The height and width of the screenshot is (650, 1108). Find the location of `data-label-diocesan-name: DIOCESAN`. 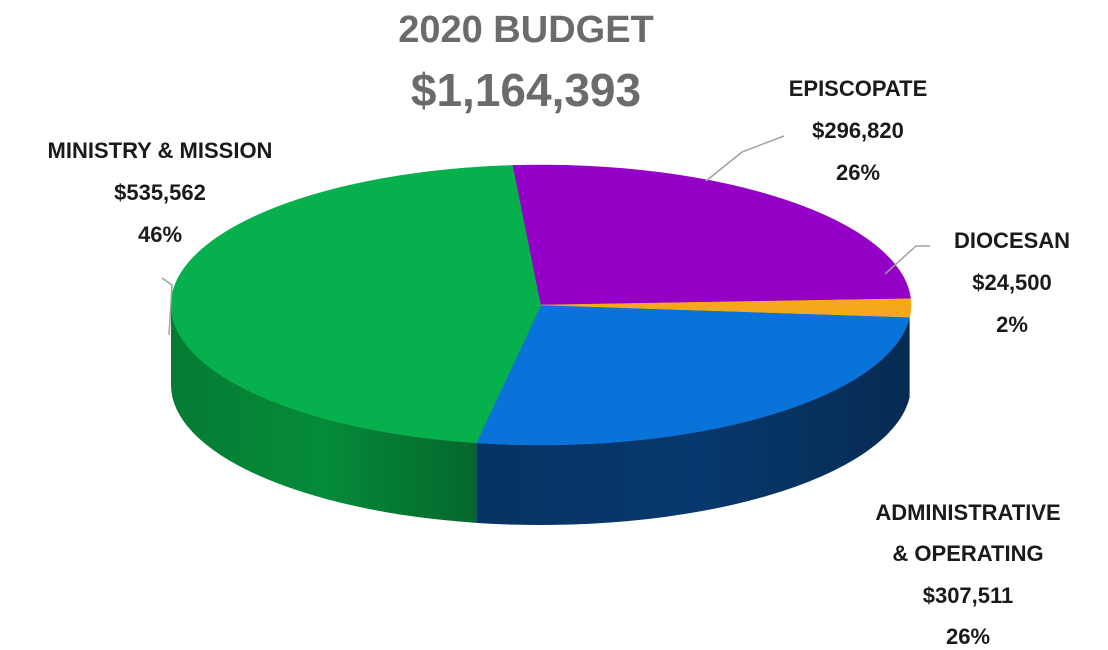

data-label-diocesan-name: DIOCESAN is located at coordinates (1012, 240).